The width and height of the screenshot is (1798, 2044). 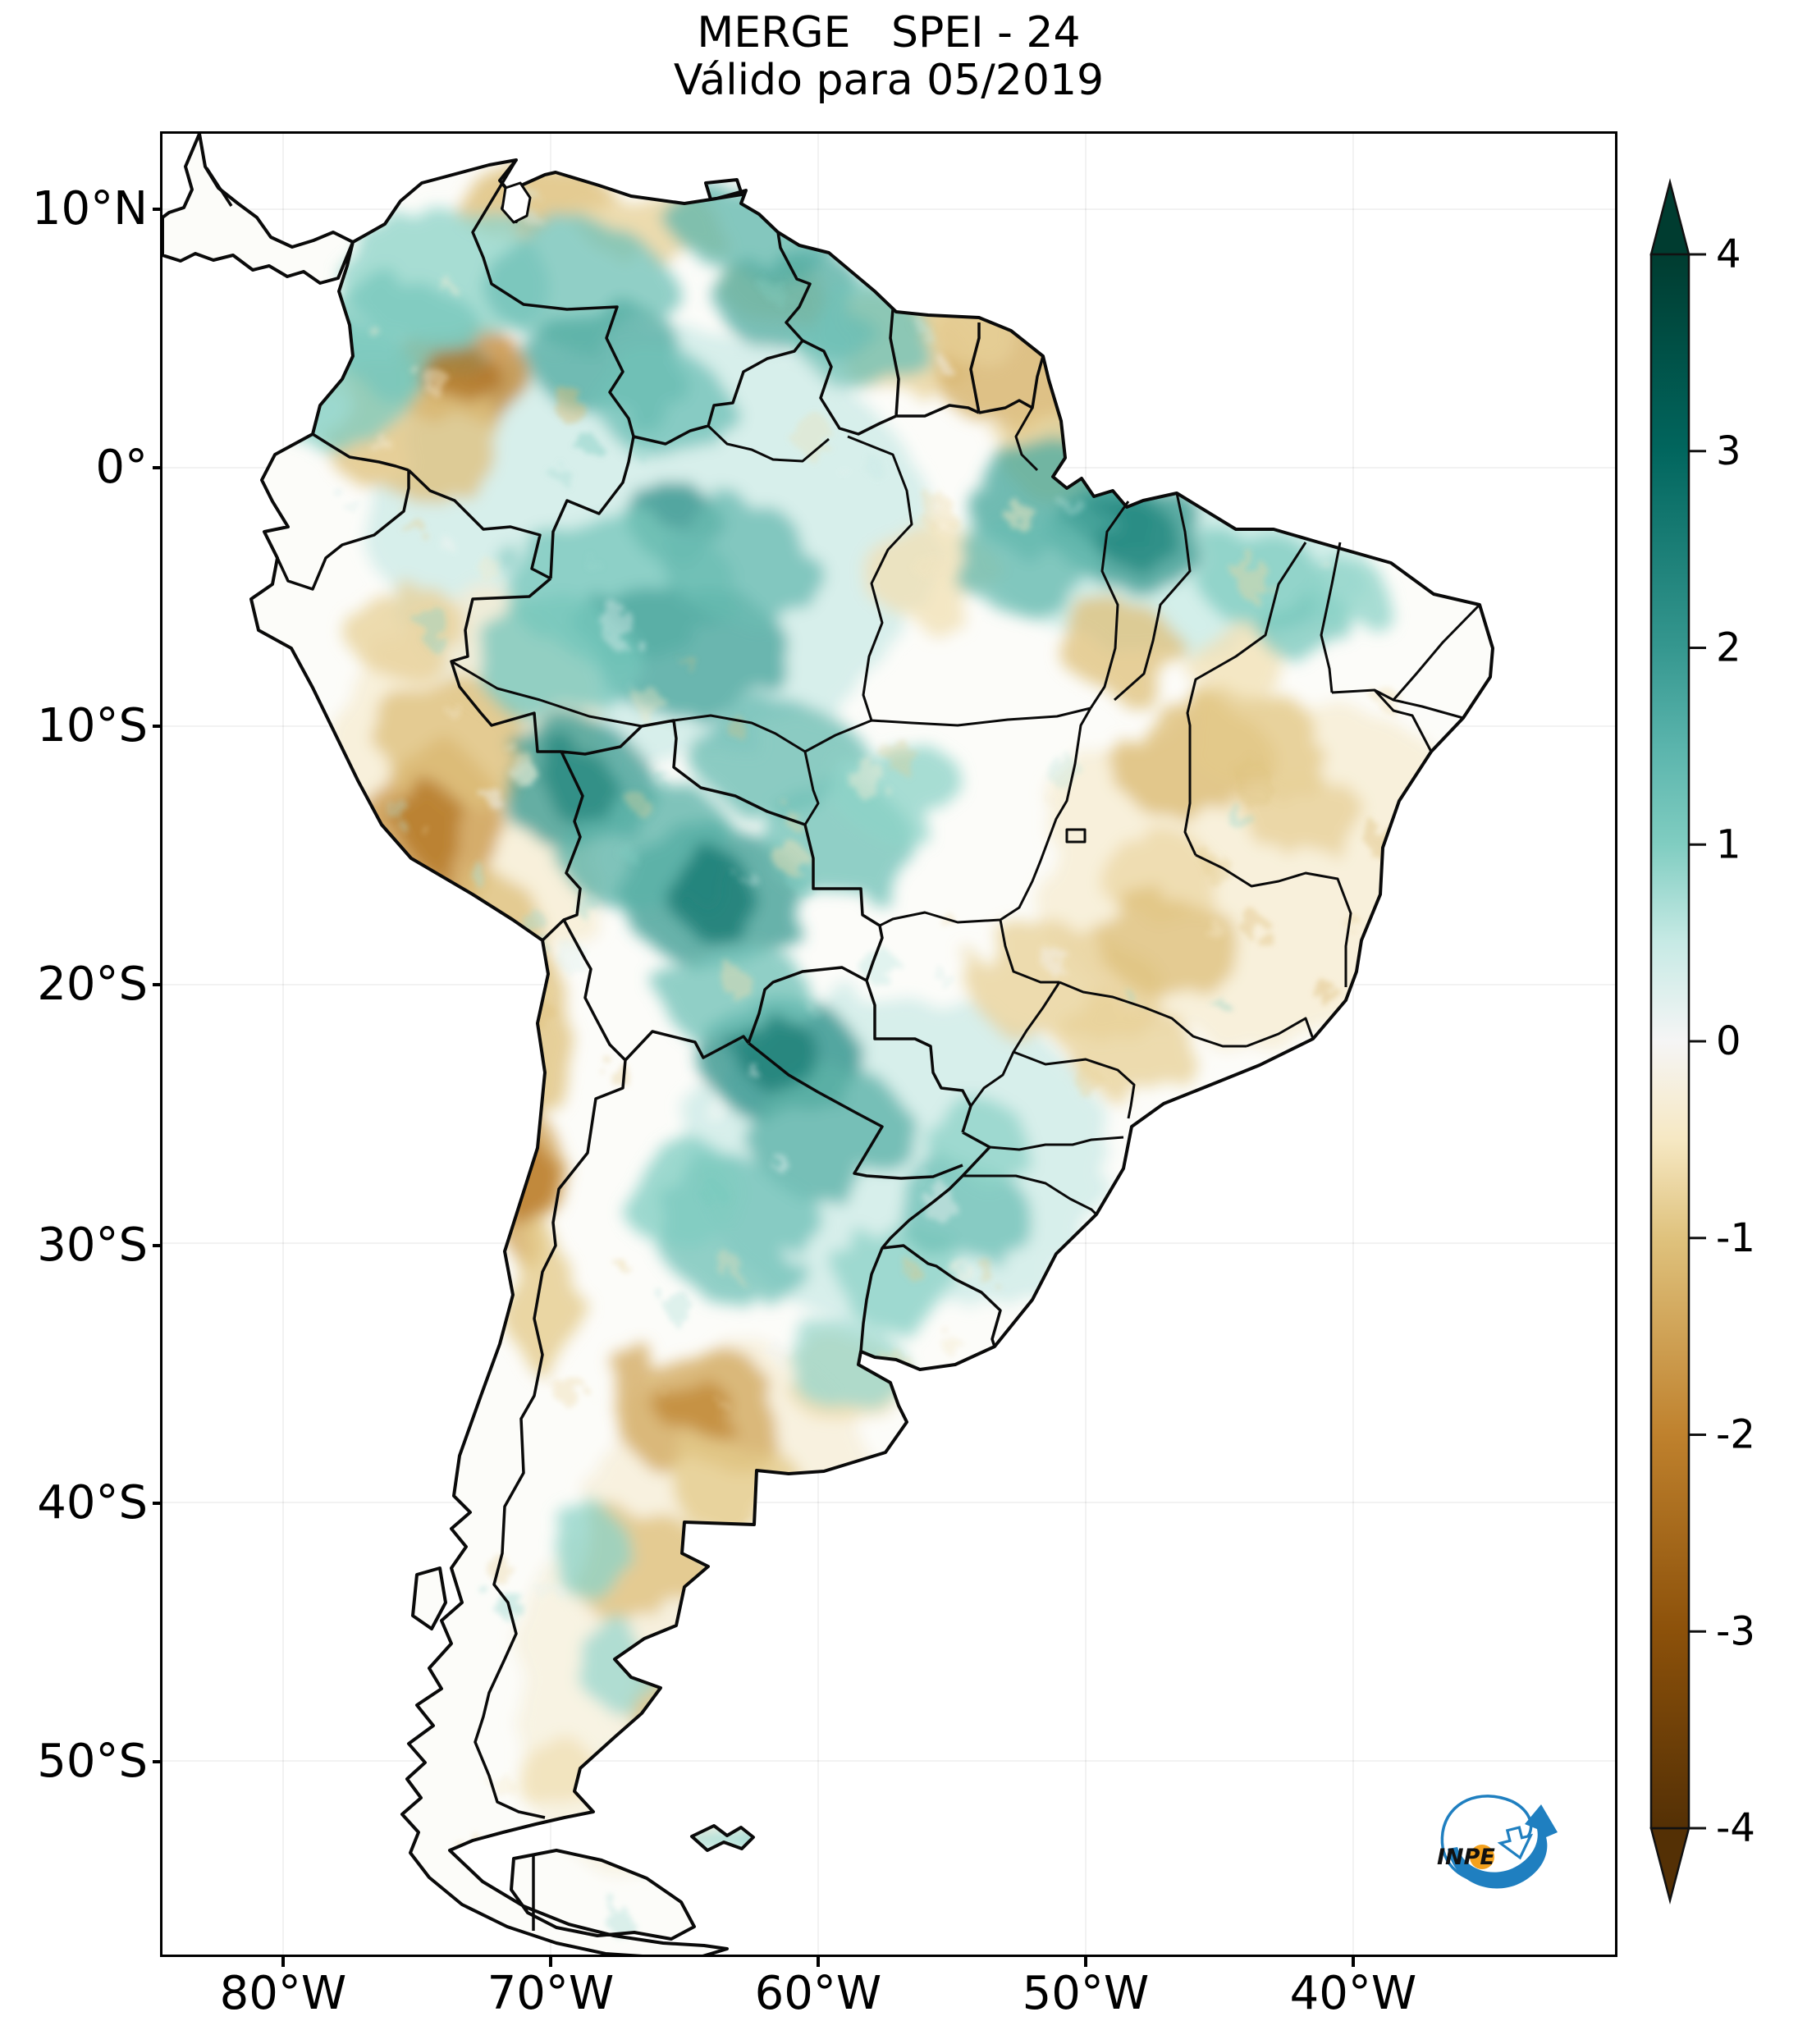 What do you see at coordinates (1735, 1435) in the screenshot?
I see `colorbar-tick-label: -2` at bounding box center [1735, 1435].